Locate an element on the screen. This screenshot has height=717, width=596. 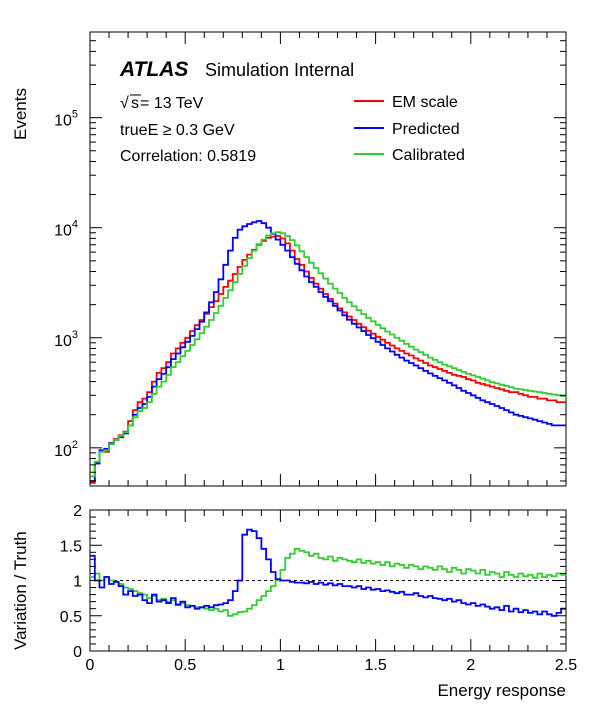
ratio-y-tick-label: 0.5 is located at coordinates (71, 617).